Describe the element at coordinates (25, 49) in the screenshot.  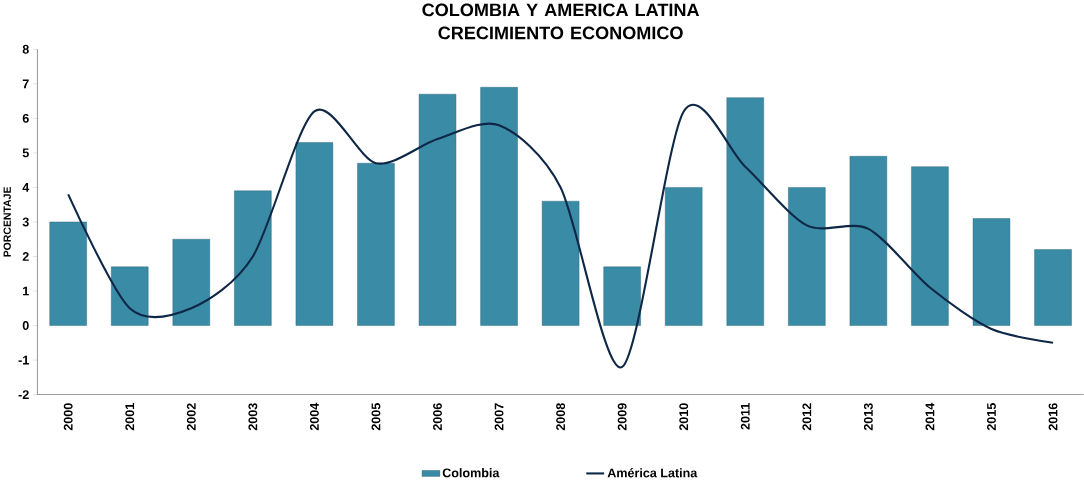
I see `y-tick-label: 8` at that location.